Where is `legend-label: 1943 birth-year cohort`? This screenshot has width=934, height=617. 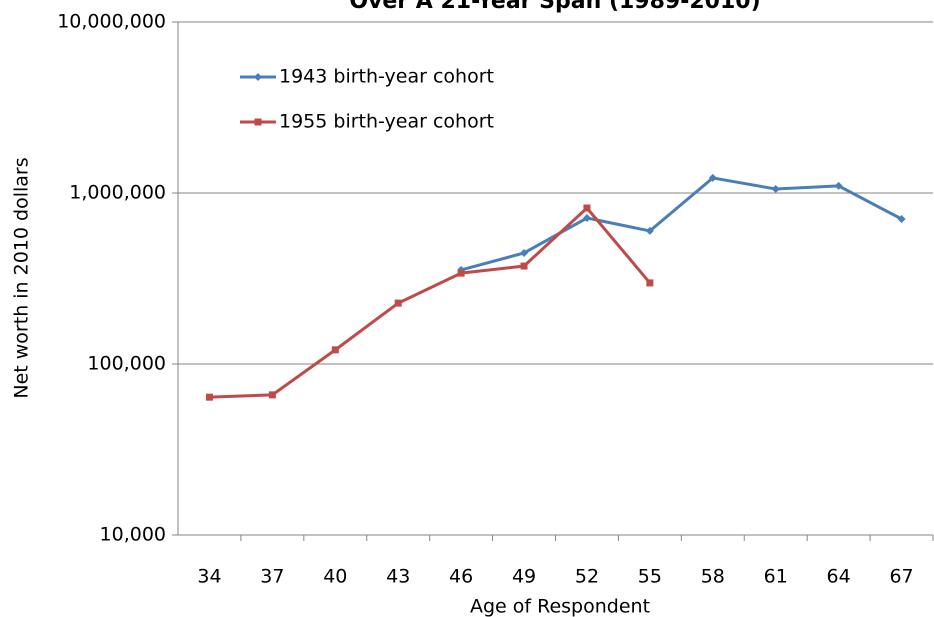
legend-label: 1943 birth-year cohort is located at coordinates (386, 77).